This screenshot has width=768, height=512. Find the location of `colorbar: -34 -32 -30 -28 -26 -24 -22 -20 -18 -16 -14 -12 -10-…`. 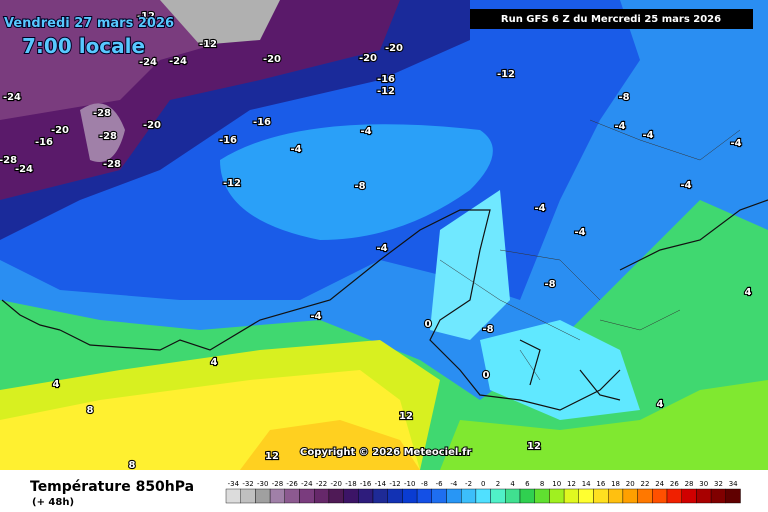

colorbar: -34 -32 -30 -28 -26 -24 -22 -20 -18 -16 -14 -12 -10-… is located at coordinates (483, 492).